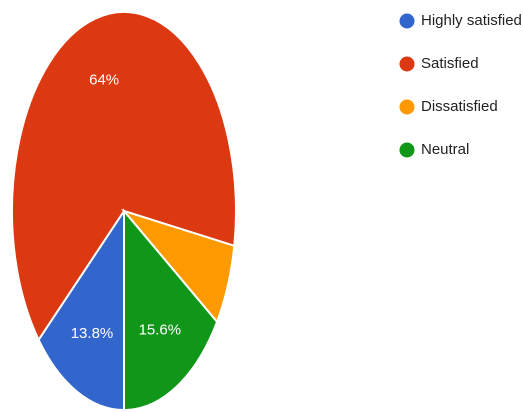 Image resolution: width=523 pixels, height=412 pixels. What do you see at coordinates (104, 79) in the screenshot?
I see `slice-label-satisfied: 64%` at bounding box center [104, 79].